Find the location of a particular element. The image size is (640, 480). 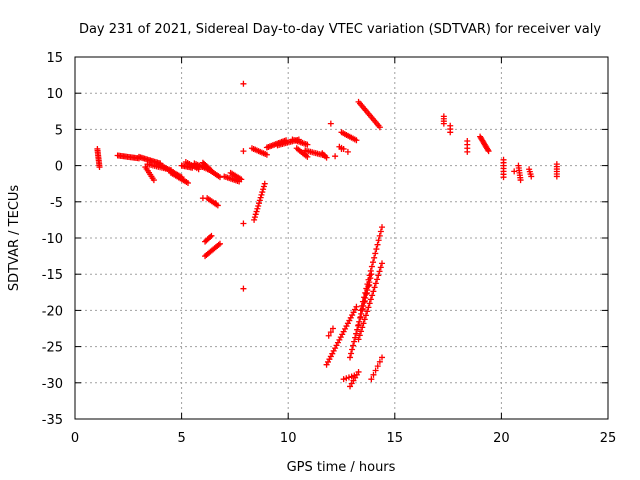

y-axis-label: SDTVAR / TECUs is located at coordinates (14, 238).